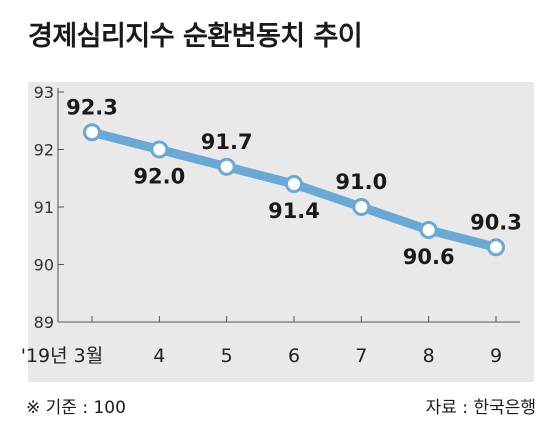 This screenshot has height=425, width=560. I want to click on x-tick-label: 4, so click(159, 356).